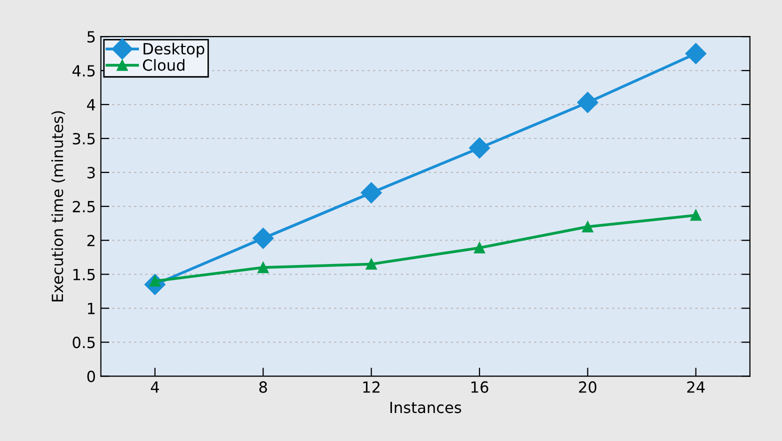  Describe the element at coordinates (91, 104) in the screenshot. I see `y-tick-label: 4` at that location.